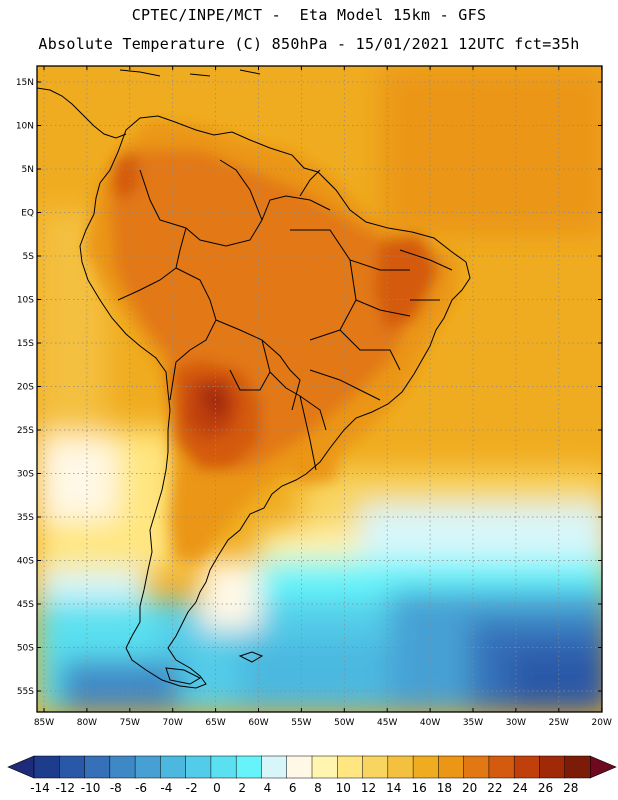 Image resolution: width=618 pixels, height=800 pixels. I want to click on colorbar-label: 18, so click(444, 788).